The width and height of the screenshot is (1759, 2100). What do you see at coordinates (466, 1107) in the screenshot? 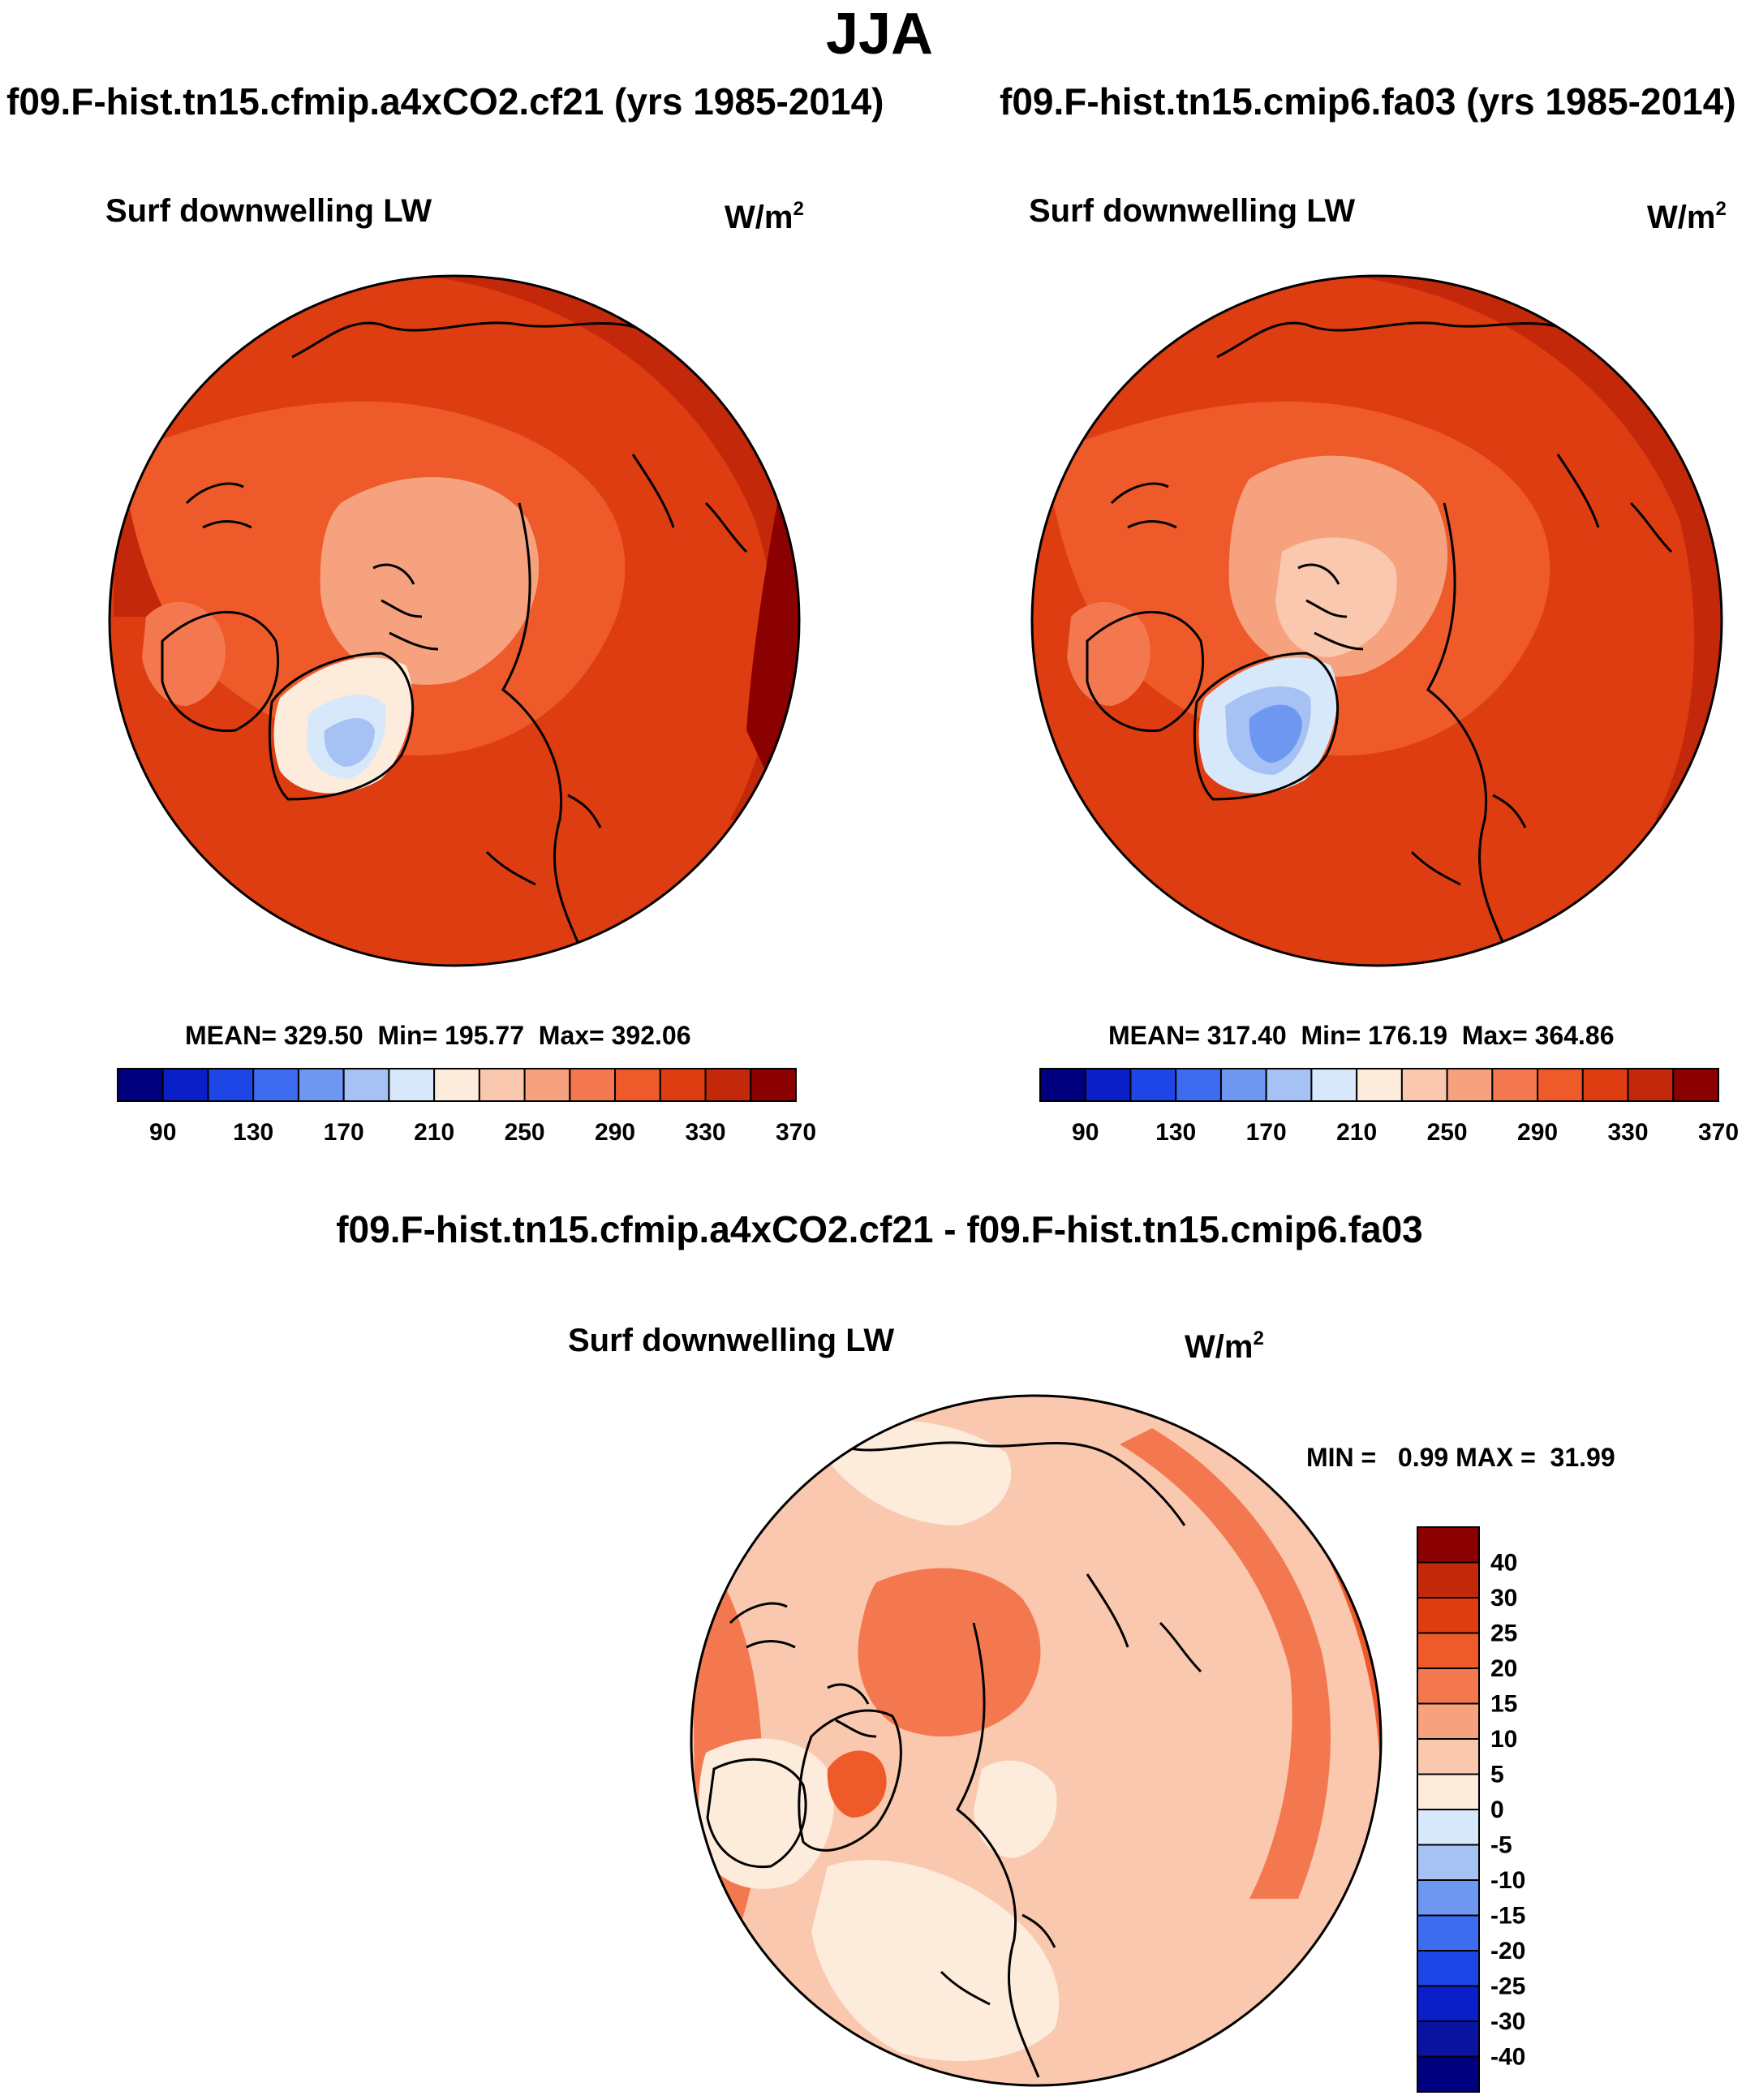
I see `panel1-colorbar: 90 130 170 210 250 290 330 370` at bounding box center [466, 1107].